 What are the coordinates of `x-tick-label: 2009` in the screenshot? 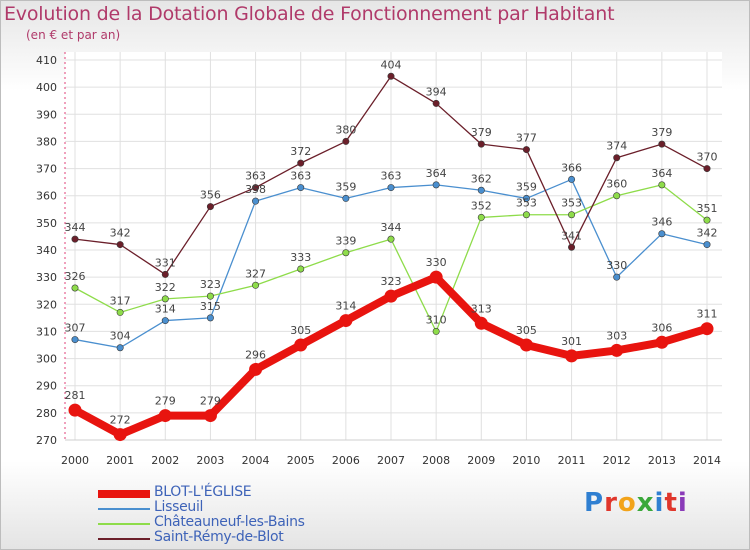 It's located at (481, 460).